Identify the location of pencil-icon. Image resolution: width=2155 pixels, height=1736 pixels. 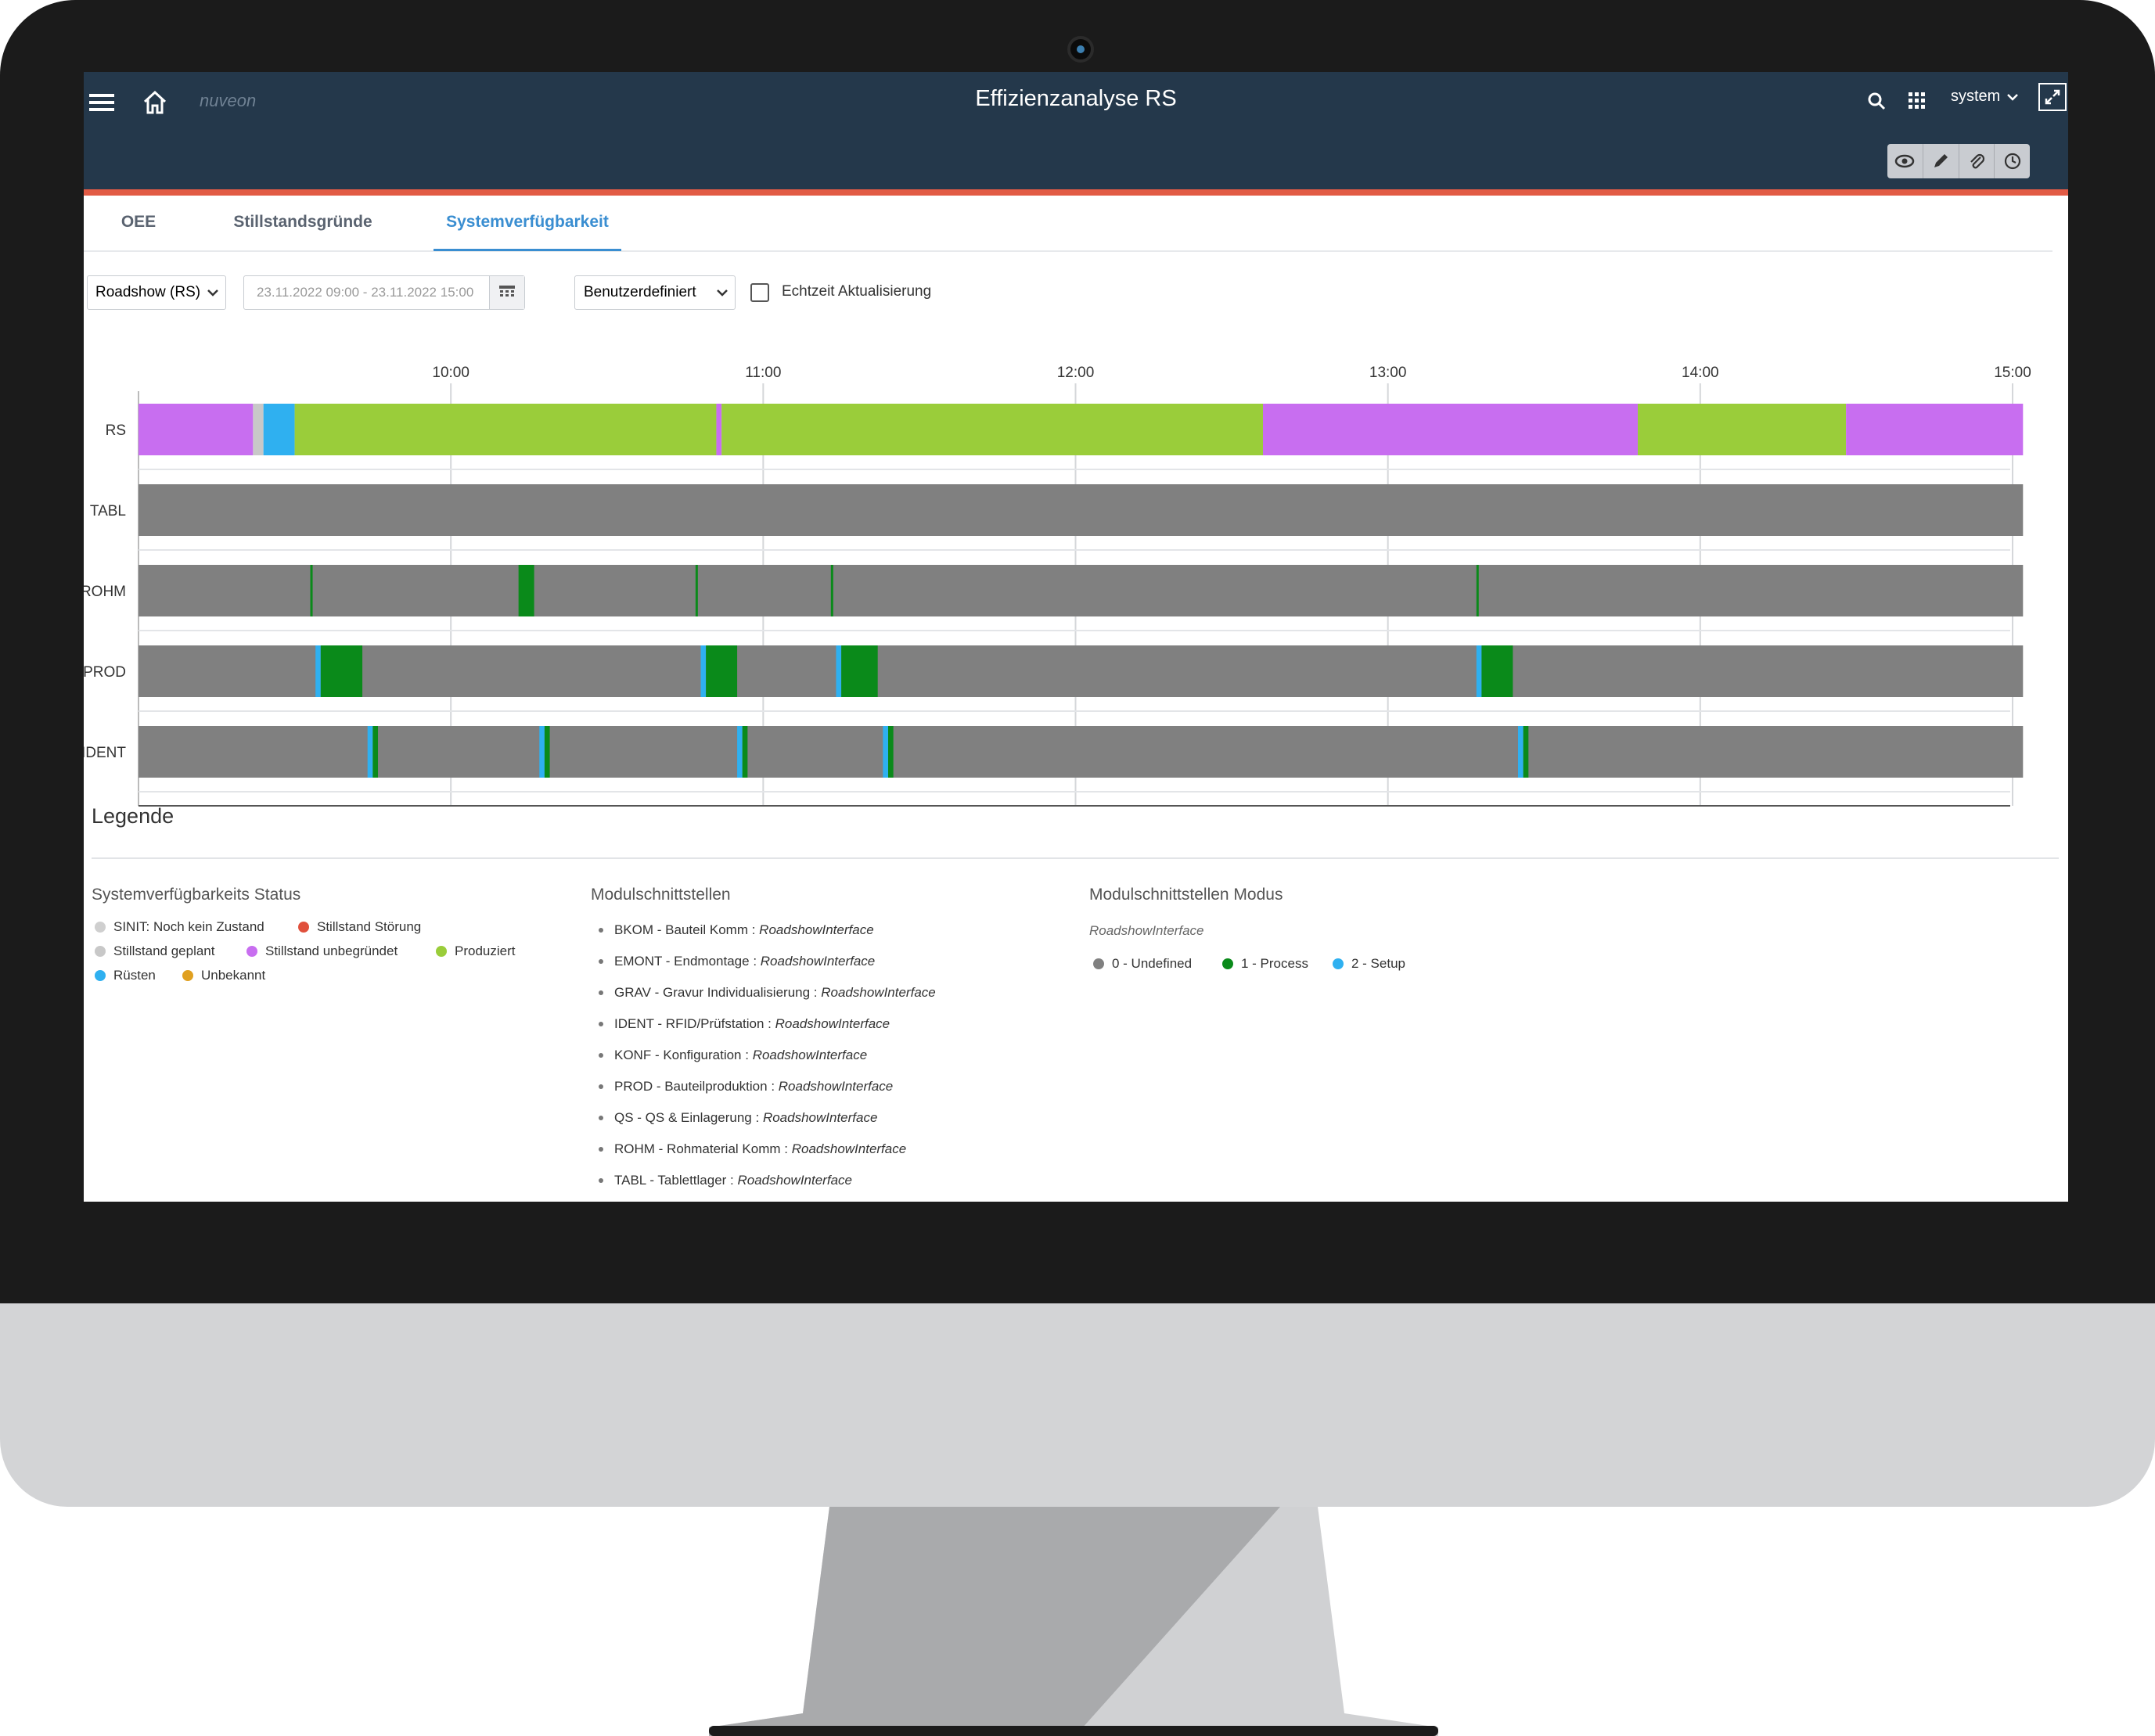
(1941, 161).